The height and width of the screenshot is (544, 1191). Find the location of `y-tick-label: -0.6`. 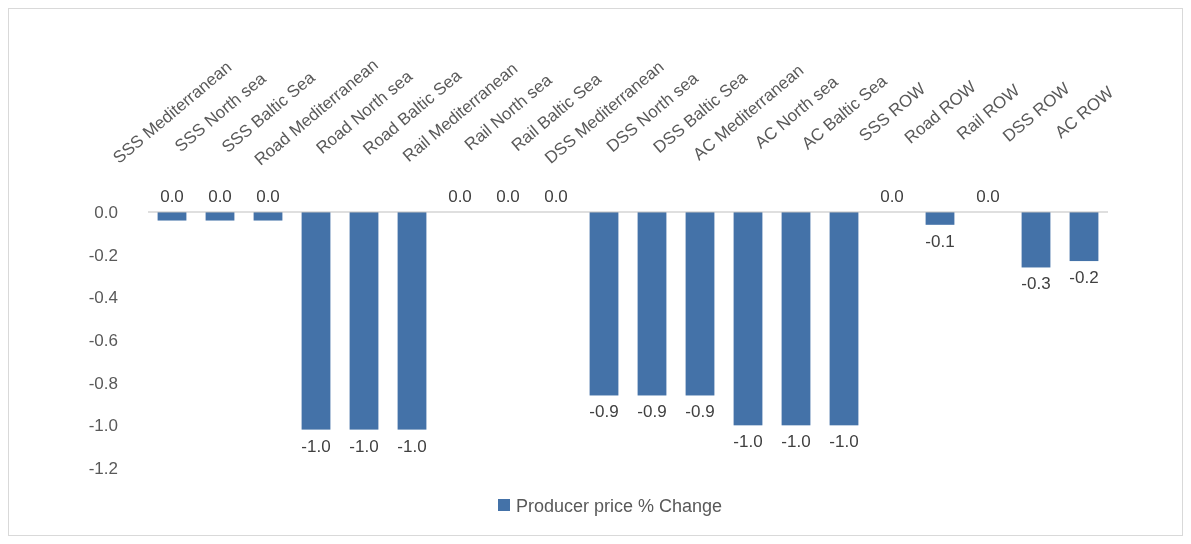

y-tick-label: -0.6 is located at coordinates (103, 340).